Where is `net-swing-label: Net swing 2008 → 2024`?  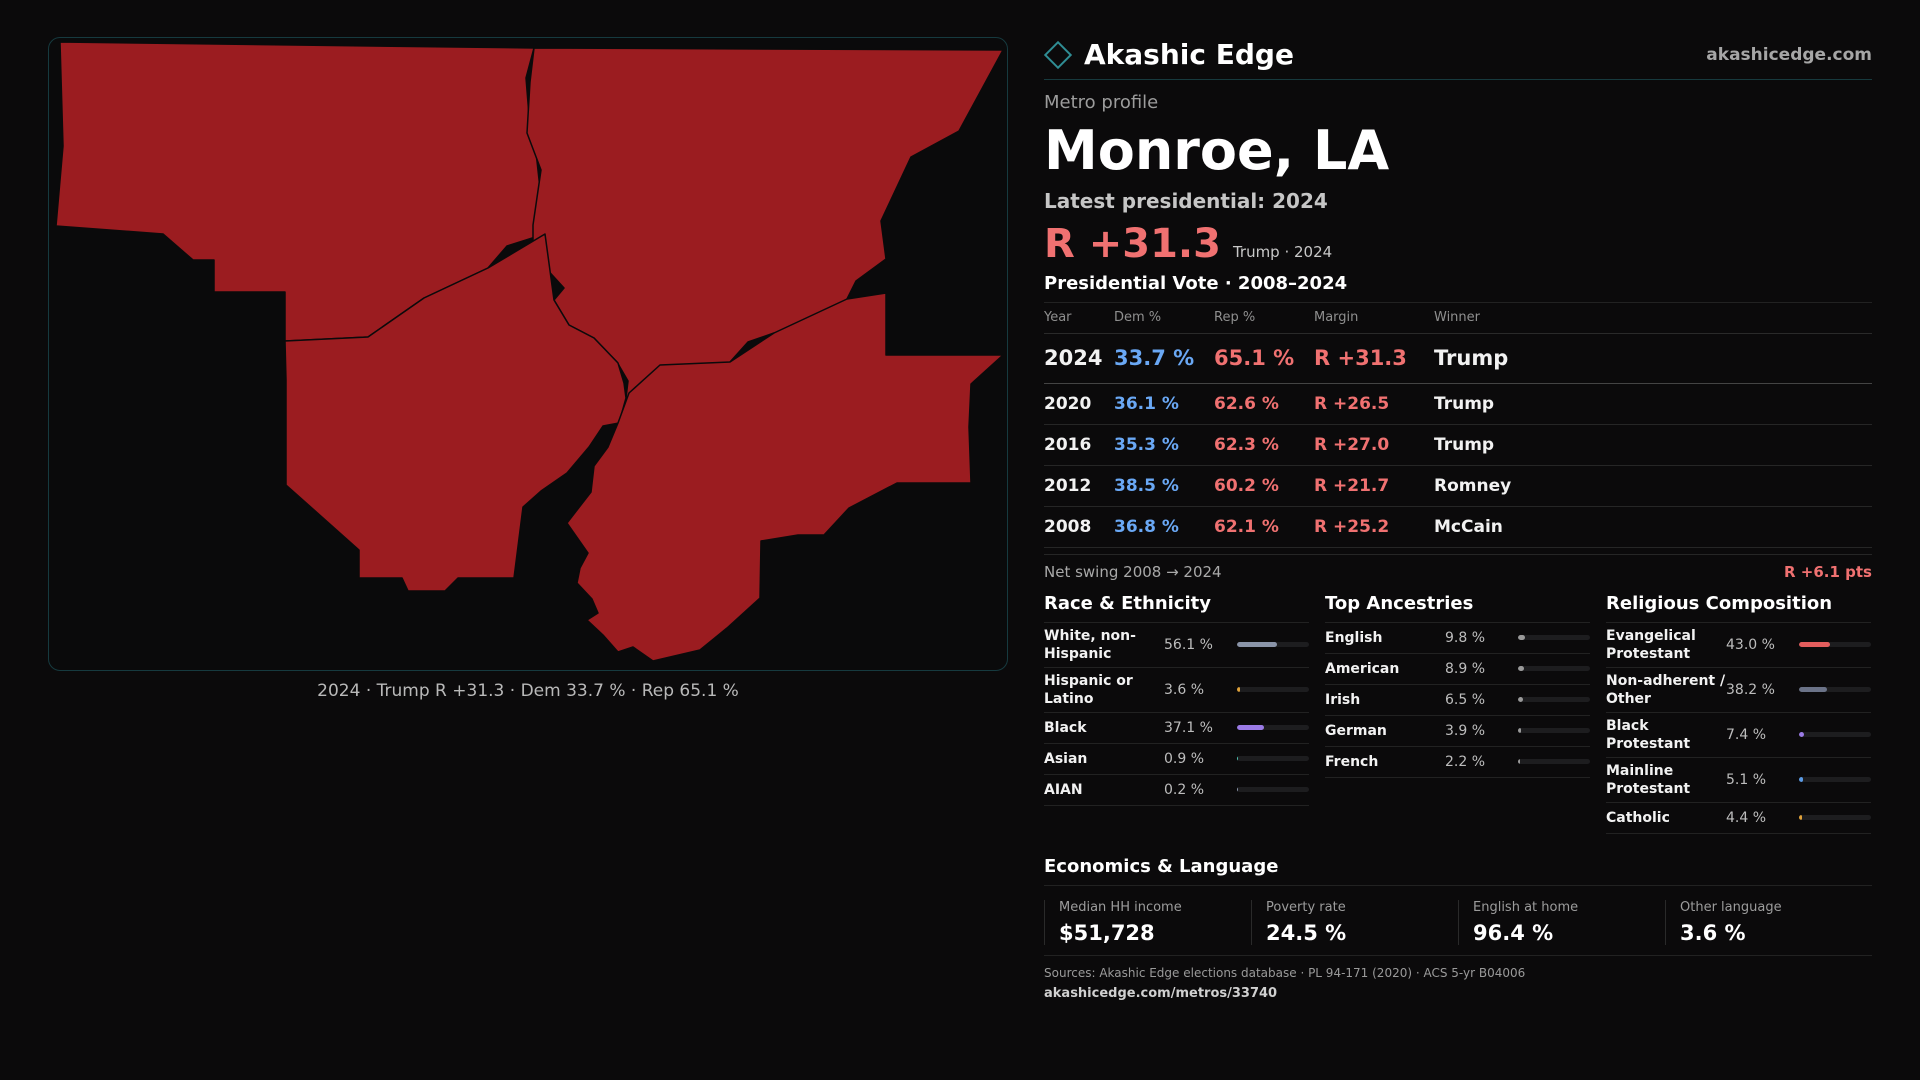 net-swing-label: Net swing 2008 → 2024 is located at coordinates (1133, 571).